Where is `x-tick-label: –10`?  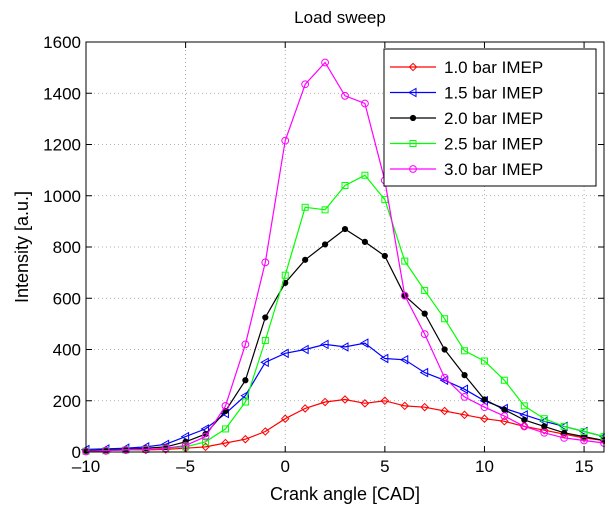
x-tick-label: –10 is located at coordinates (86, 466).